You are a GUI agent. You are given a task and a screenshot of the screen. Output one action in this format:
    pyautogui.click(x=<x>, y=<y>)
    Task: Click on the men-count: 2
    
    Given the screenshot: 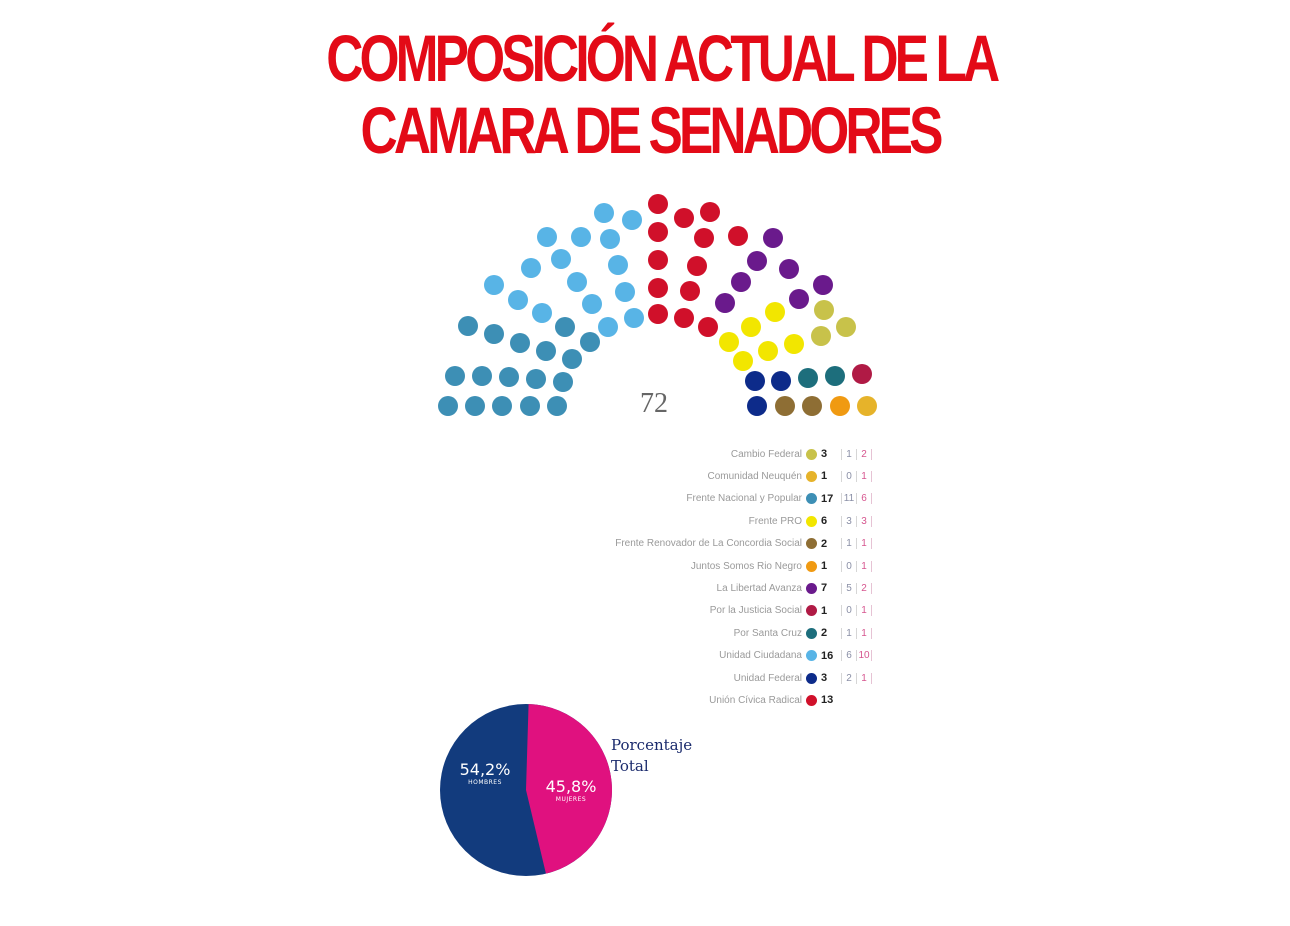 What is the action you would take?
    pyautogui.click(x=849, y=678)
    